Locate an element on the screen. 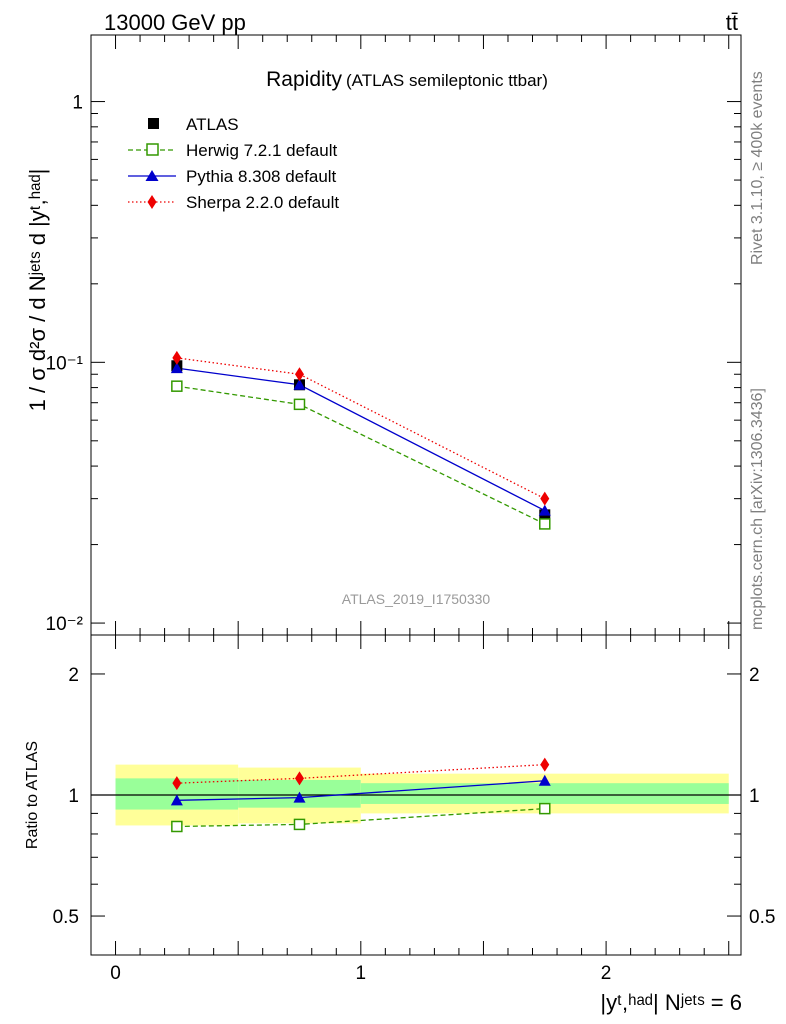 The height and width of the screenshot is (1024, 786). legend-item-atlas: ATLAS is located at coordinates (193, 124).